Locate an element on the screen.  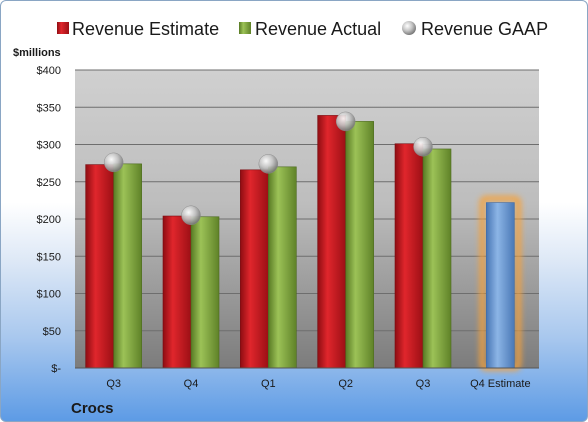
y-tick-label: $300 is located at coordinates (49, 146).